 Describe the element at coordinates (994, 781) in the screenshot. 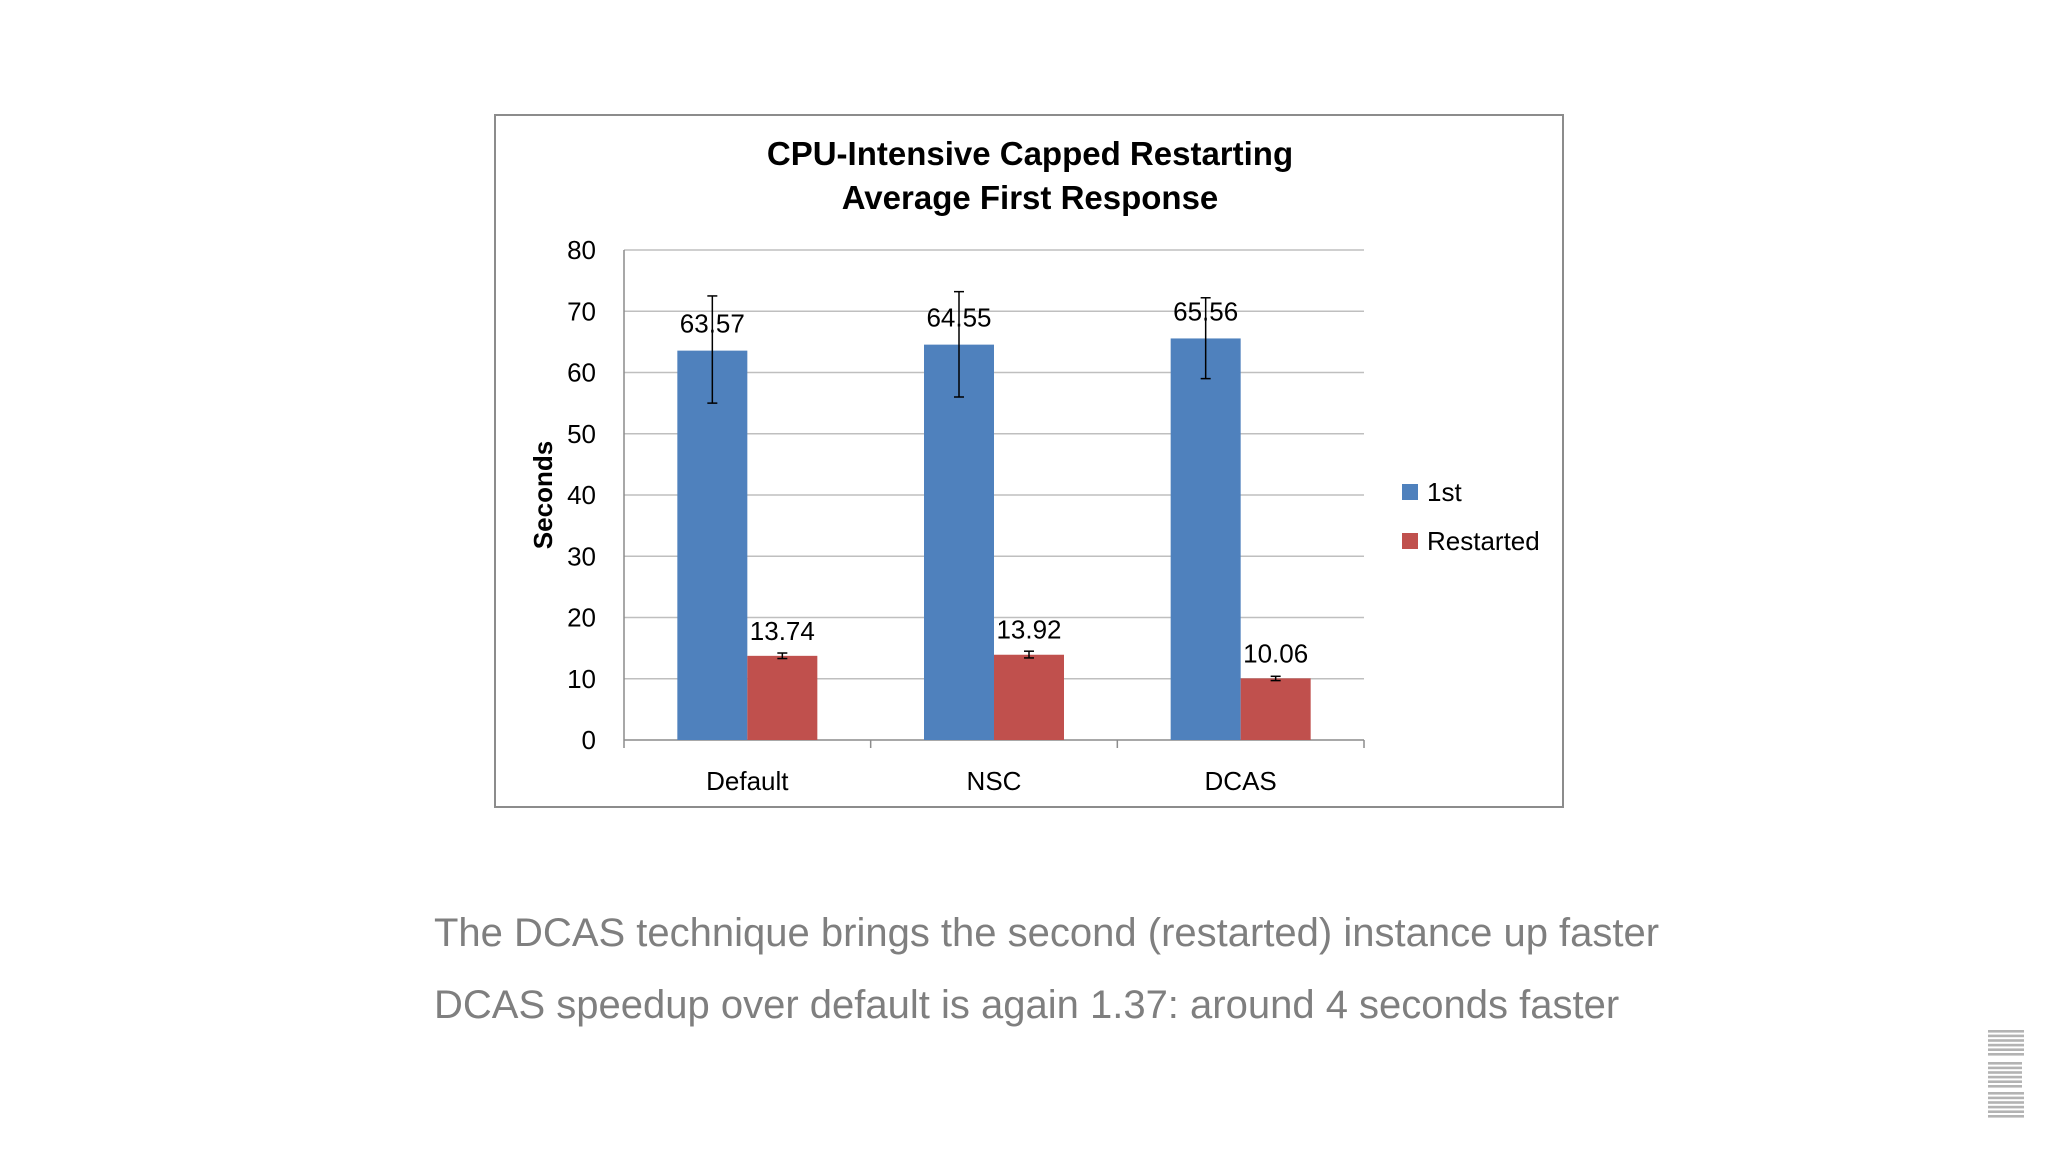

I see `x-tick-label: NSC` at that location.